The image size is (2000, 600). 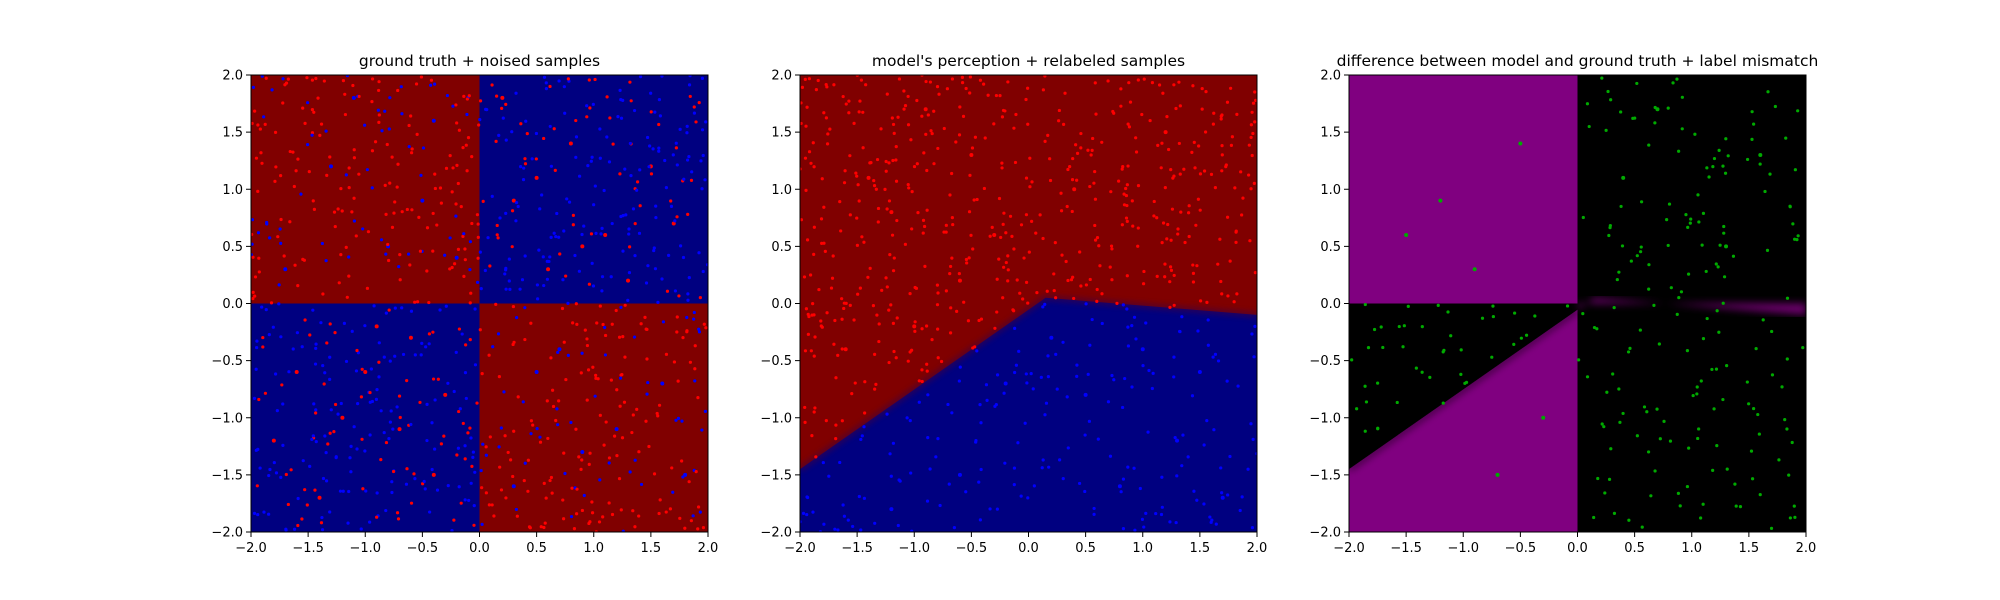 I want to click on x-tick-label: 1.0, so click(x=1142, y=548).